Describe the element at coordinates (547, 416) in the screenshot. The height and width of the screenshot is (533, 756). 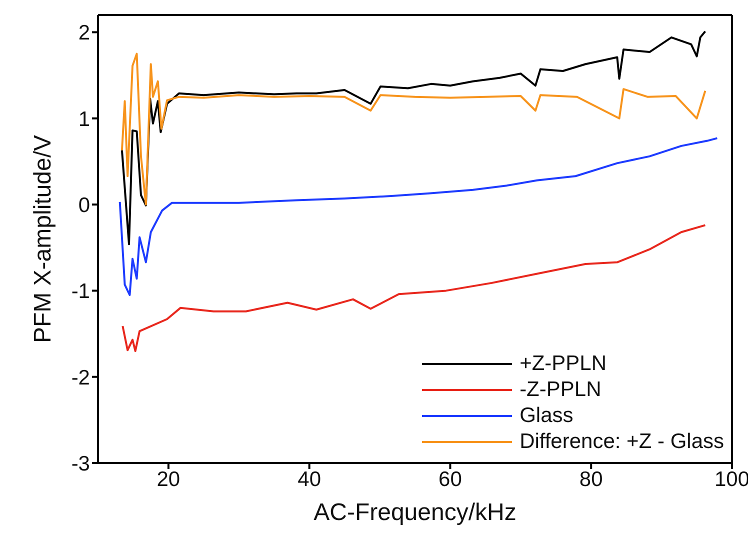
I see `legend-label: Glass` at that location.